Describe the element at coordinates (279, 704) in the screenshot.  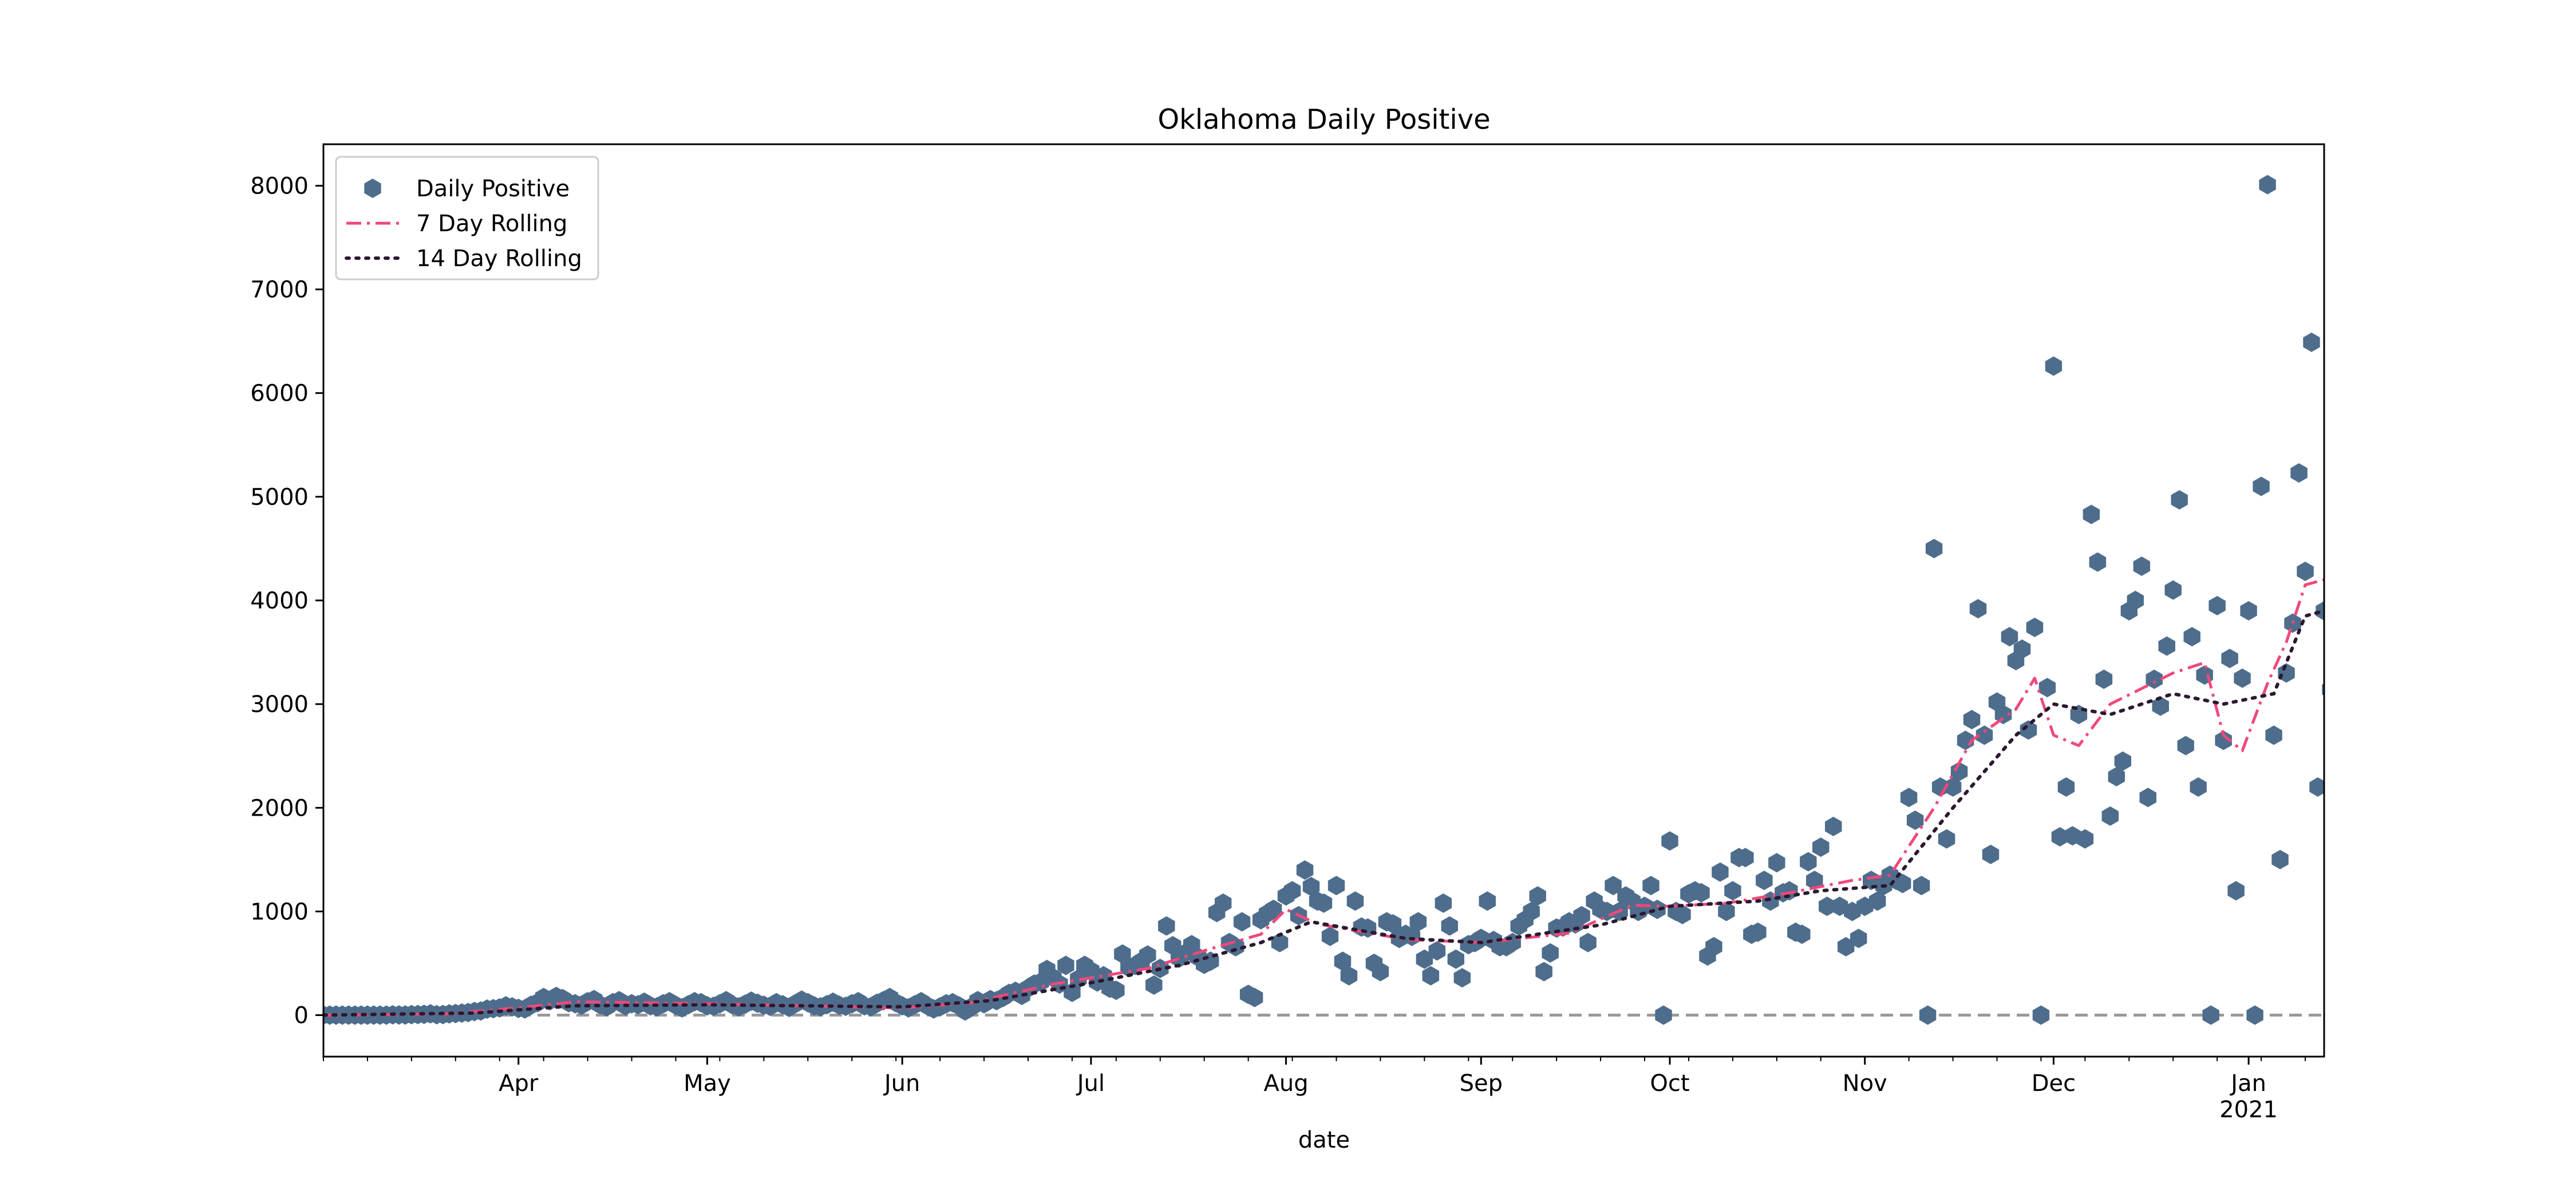
I see `y-tick-label: 3000` at that location.